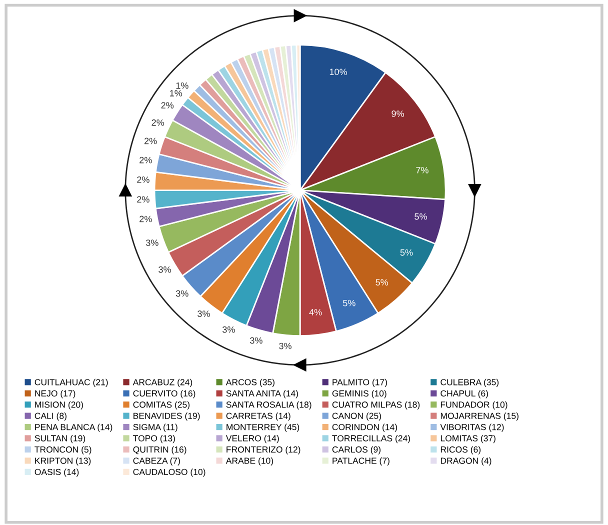 This screenshot has width=608, height=525. What do you see at coordinates (422, 170) in the screenshot?
I see `data-label: 7%` at bounding box center [422, 170].